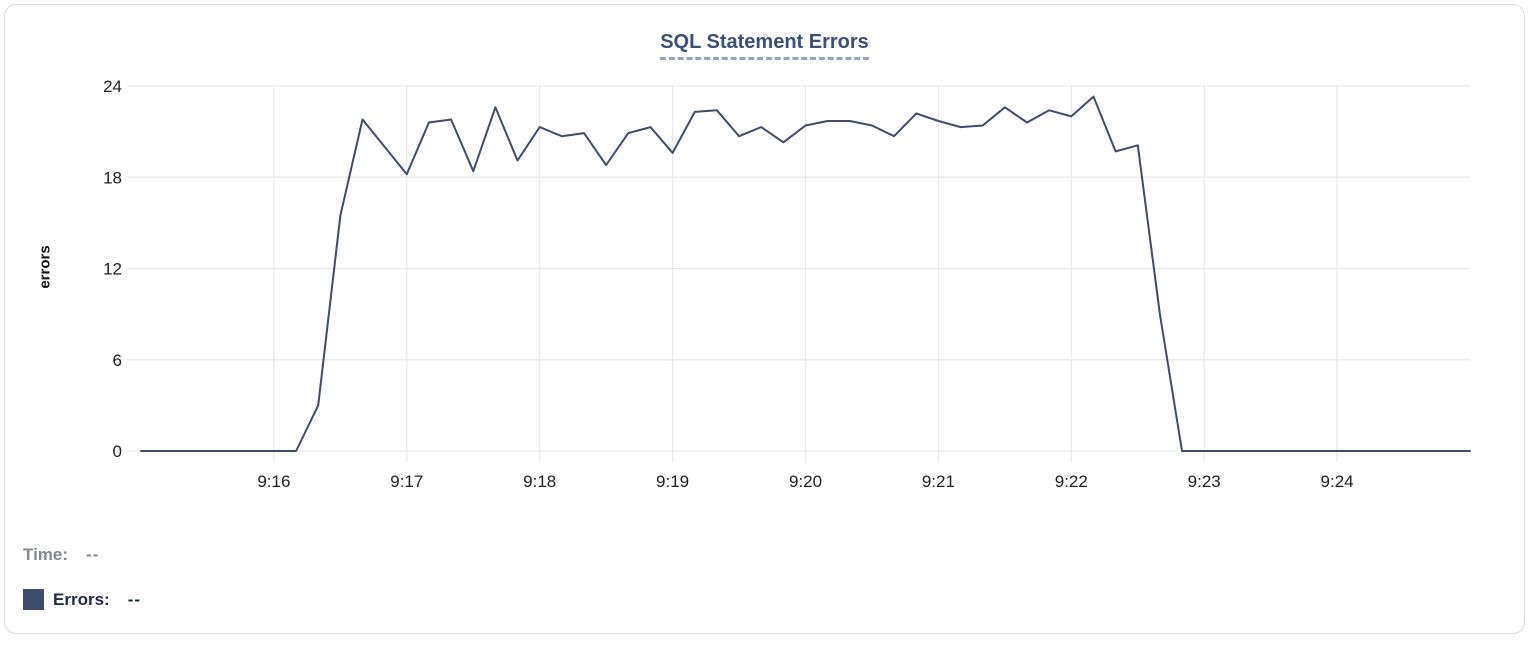 Image resolution: width=1528 pixels, height=652 pixels. What do you see at coordinates (1071, 481) in the screenshot?
I see `x-tick-label: 9:22` at bounding box center [1071, 481].